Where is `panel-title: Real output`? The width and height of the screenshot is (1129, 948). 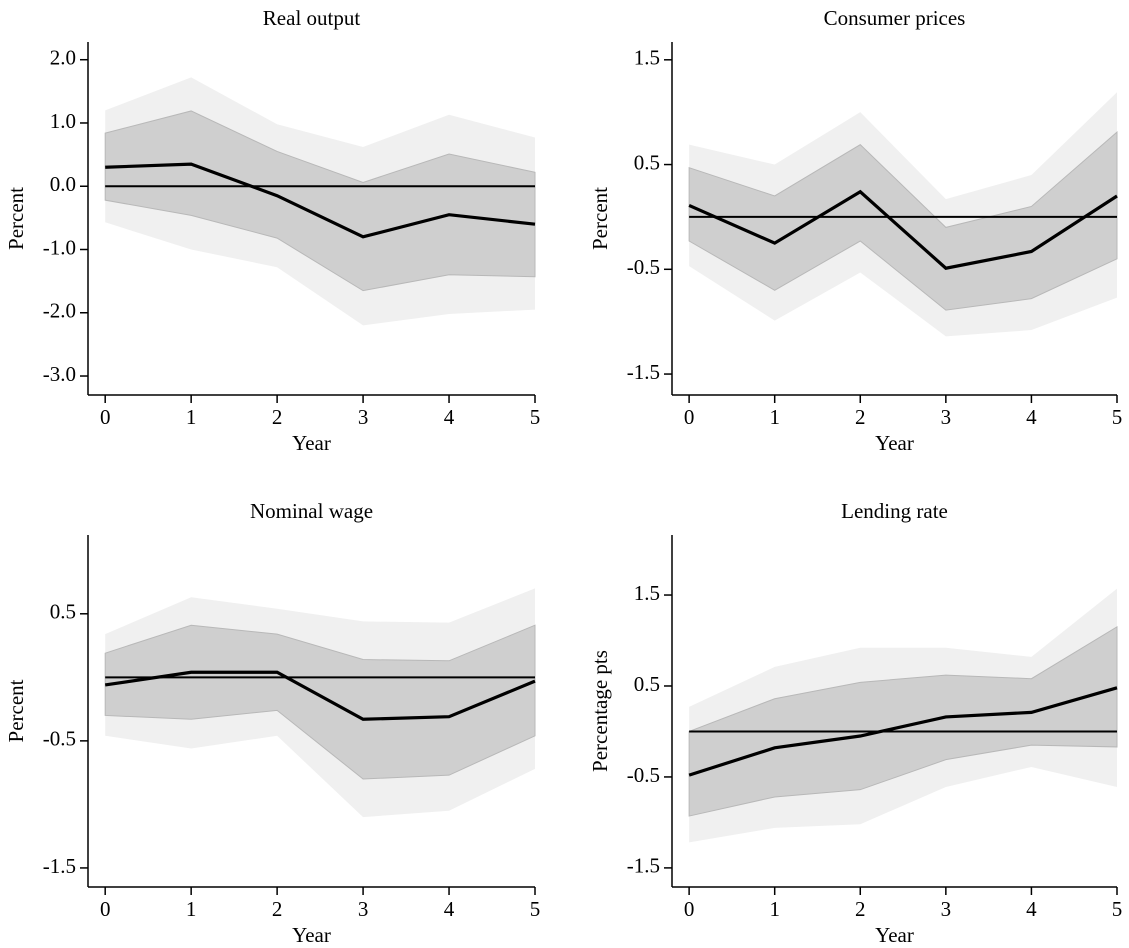
panel-title: Real output is located at coordinates (312, 18).